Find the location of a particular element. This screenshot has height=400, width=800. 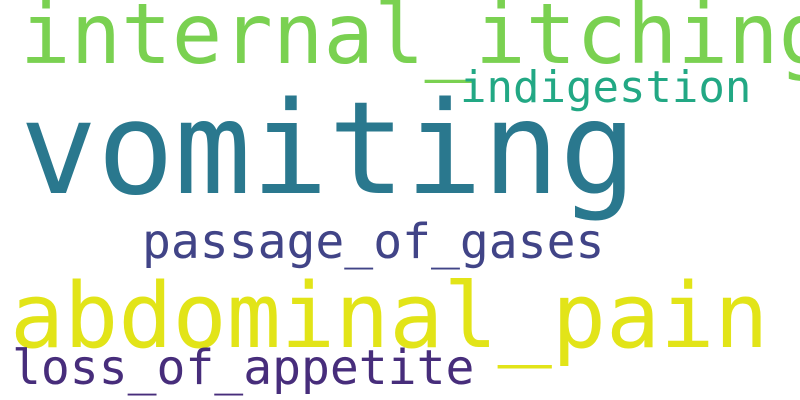

word-indigestion: indigestion is located at coordinates (606, 87).